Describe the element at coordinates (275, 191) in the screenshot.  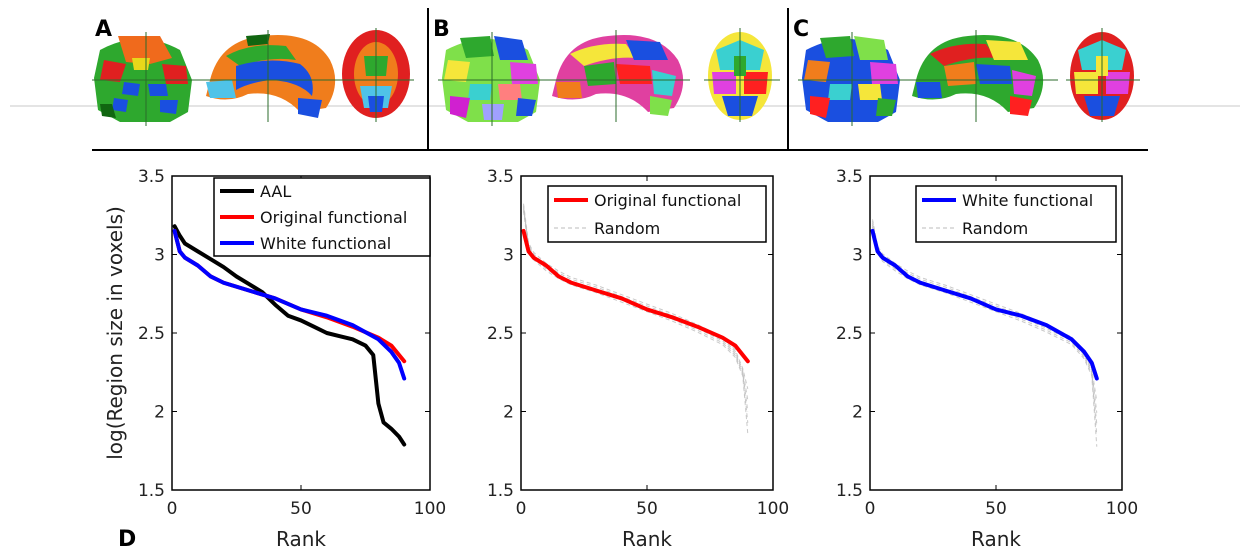
I see `legend-entry: AAL` at that location.